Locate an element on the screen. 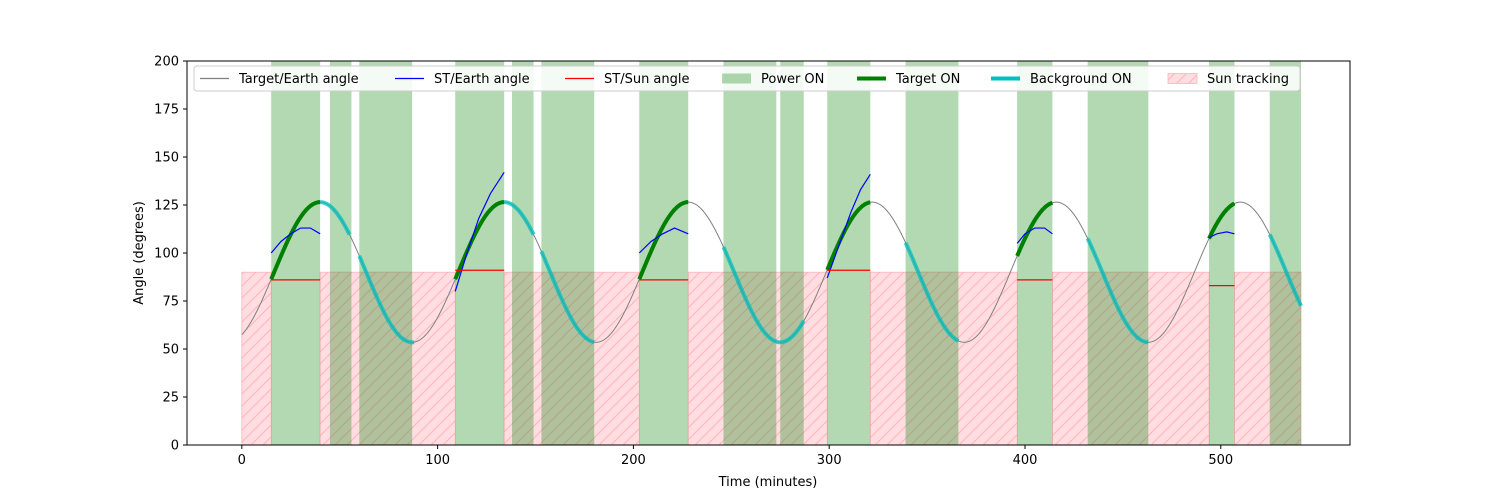  y-tick-label: 200 is located at coordinates (166, 62).